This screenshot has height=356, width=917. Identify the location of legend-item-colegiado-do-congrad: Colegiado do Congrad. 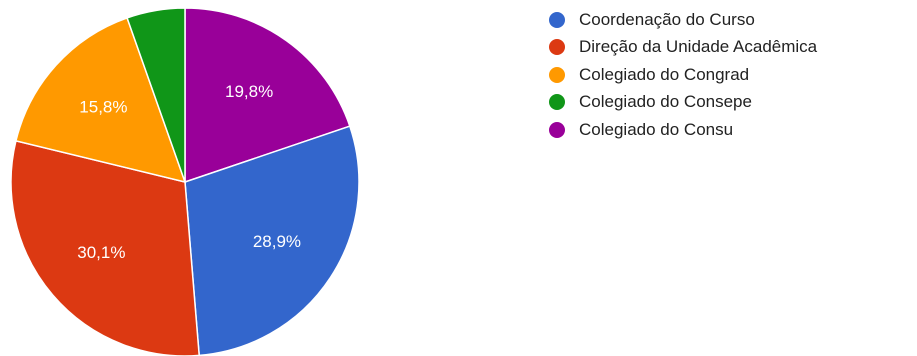
(683, 75).